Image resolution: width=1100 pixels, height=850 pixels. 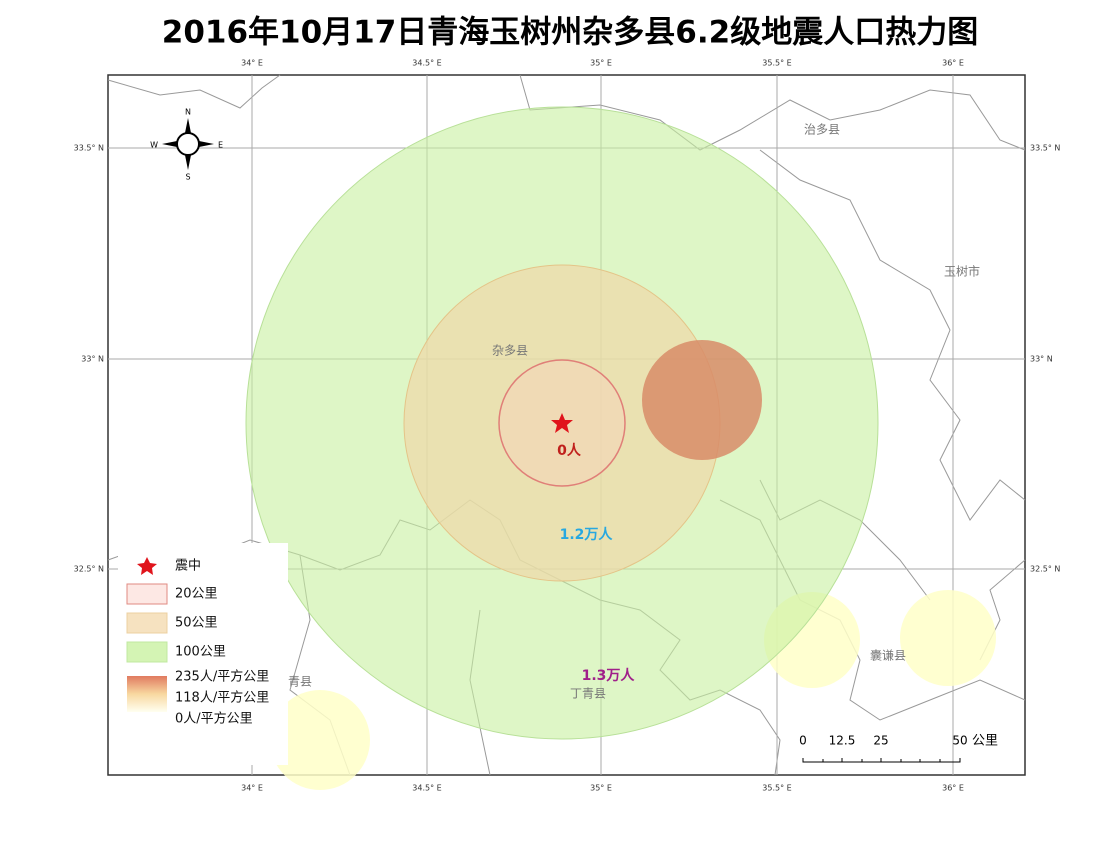 What do you see at coordinates (214, 719) in the screenshot?
I see `legend-label: 0人/平方公里` at bounding box center [214, 719].